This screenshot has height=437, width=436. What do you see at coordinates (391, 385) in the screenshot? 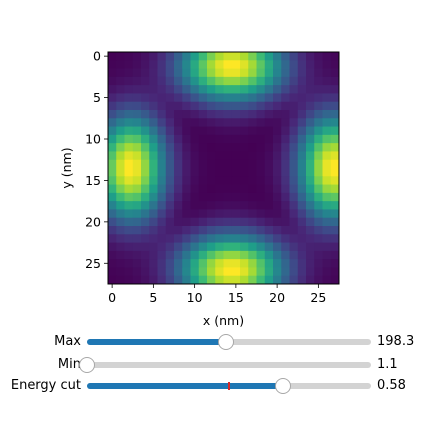
I see `slider-energy-cut-value: 0.58` at bounding box center [391, 385].